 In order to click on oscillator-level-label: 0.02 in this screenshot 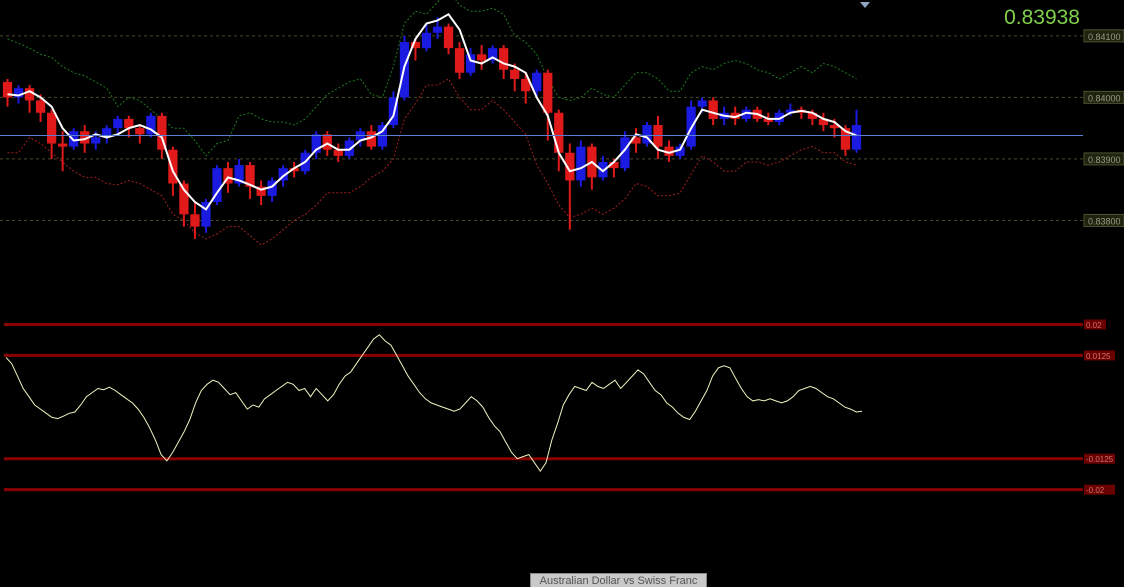, I will do `click(1094, 325)`.